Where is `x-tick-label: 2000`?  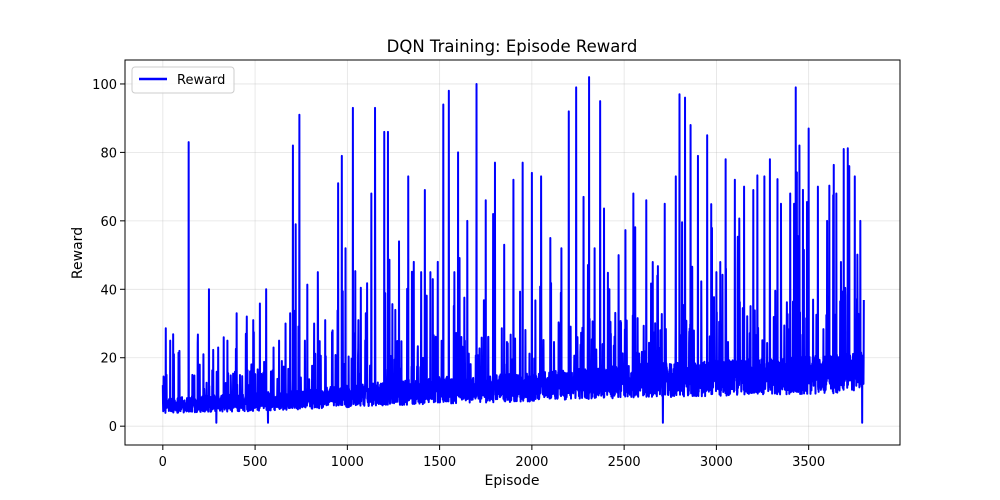 x-tick-label: 2000 is located at coordinates (531, 462).